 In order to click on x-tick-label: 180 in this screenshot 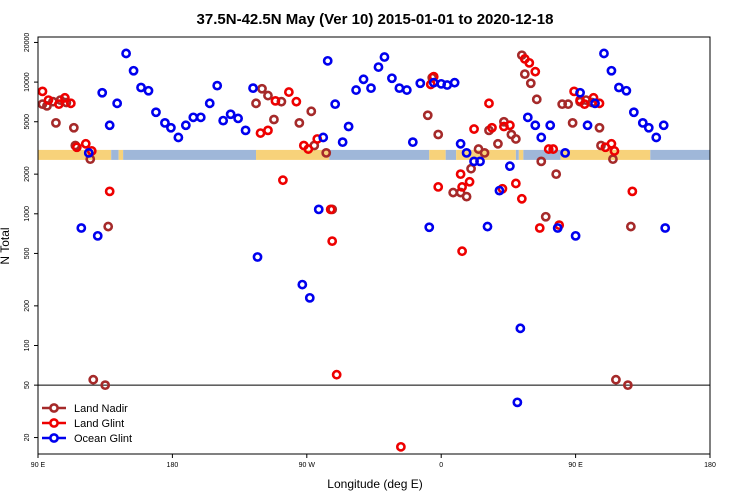, I will do `click(710, 465)`.